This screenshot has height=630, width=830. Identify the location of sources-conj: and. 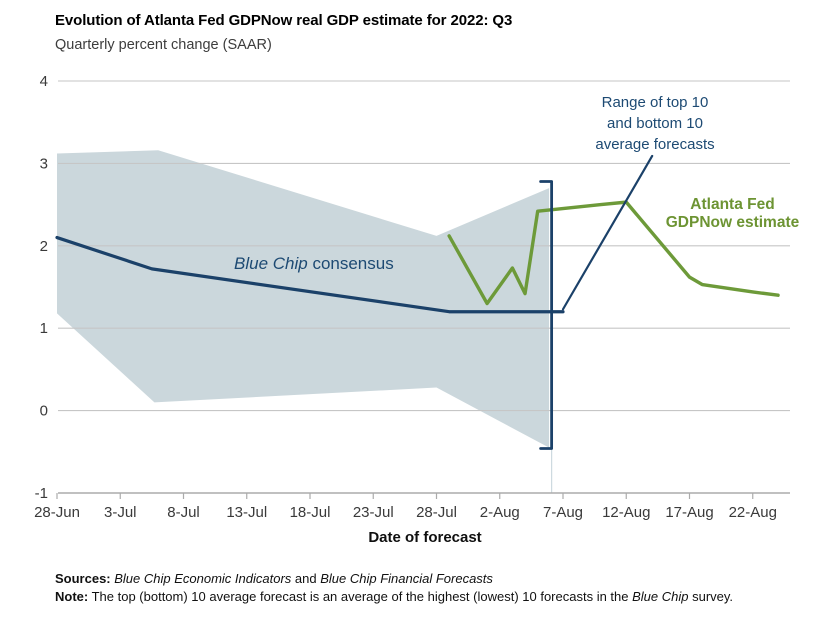
(306, 578).